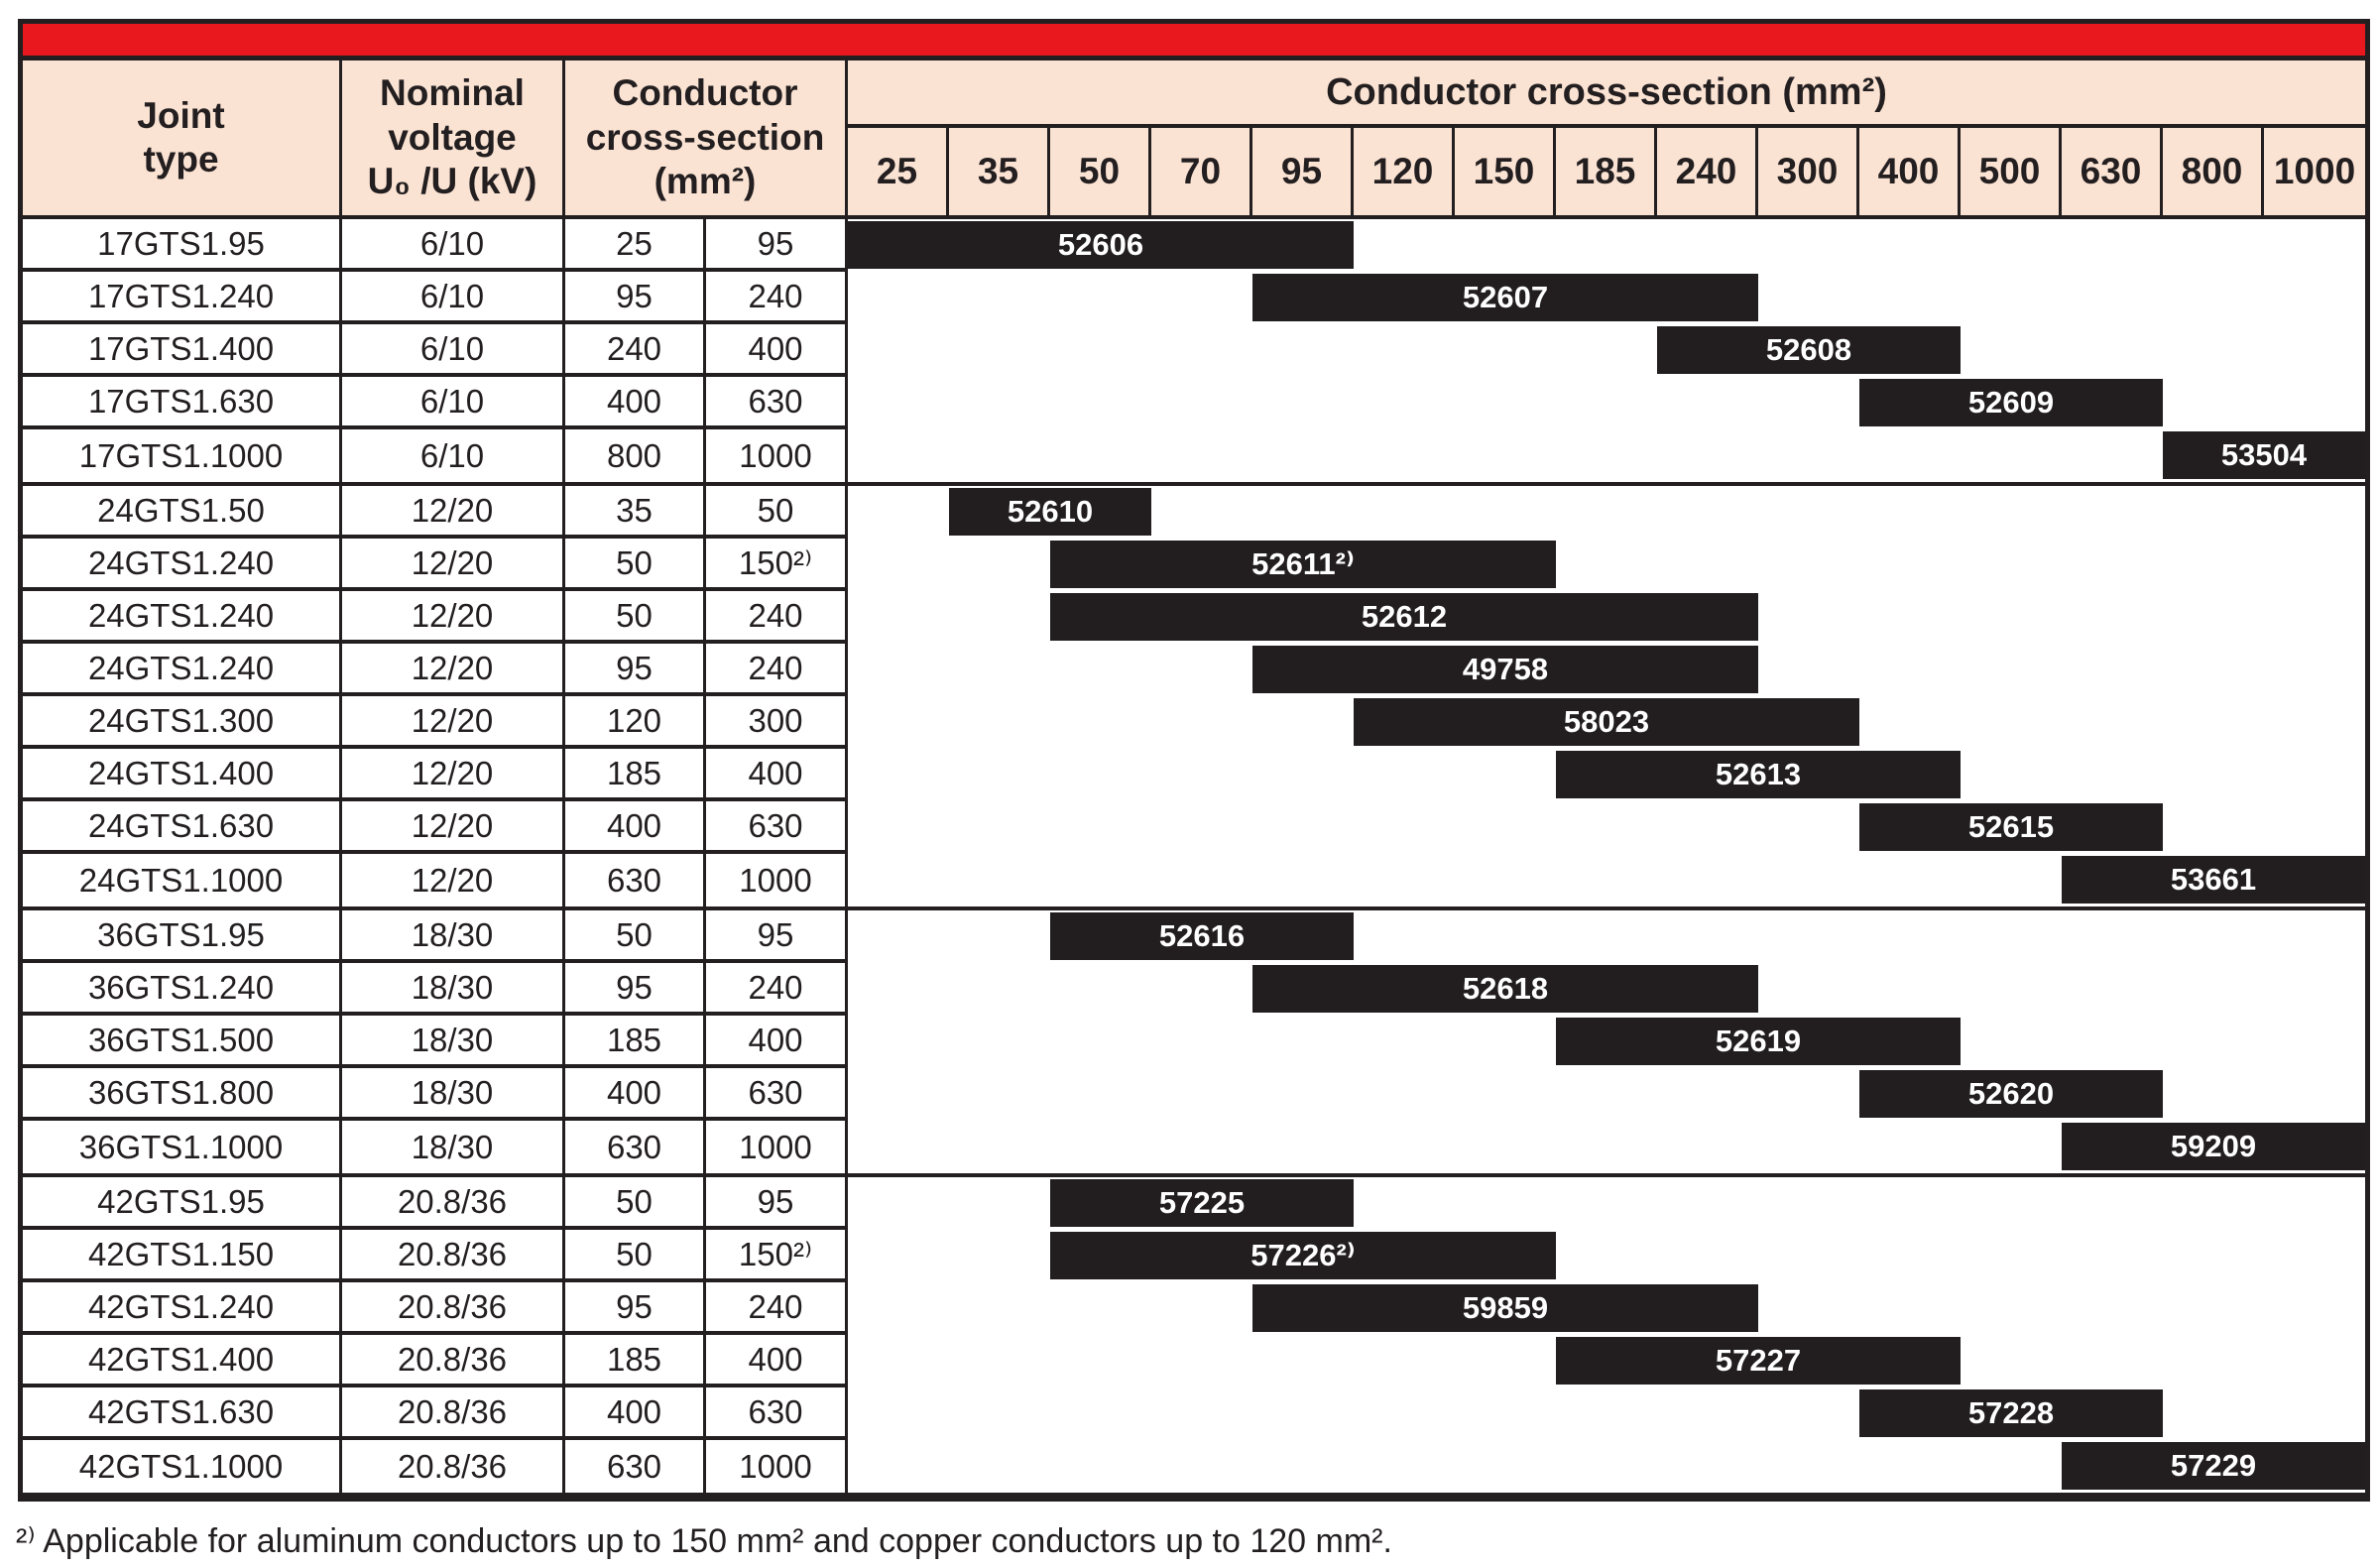 The width and height of the screenshot is (2380, 1568). Describe the element at coordinates (1202, 936) in the screenshot. I see `product-bar: 52616` at that location.